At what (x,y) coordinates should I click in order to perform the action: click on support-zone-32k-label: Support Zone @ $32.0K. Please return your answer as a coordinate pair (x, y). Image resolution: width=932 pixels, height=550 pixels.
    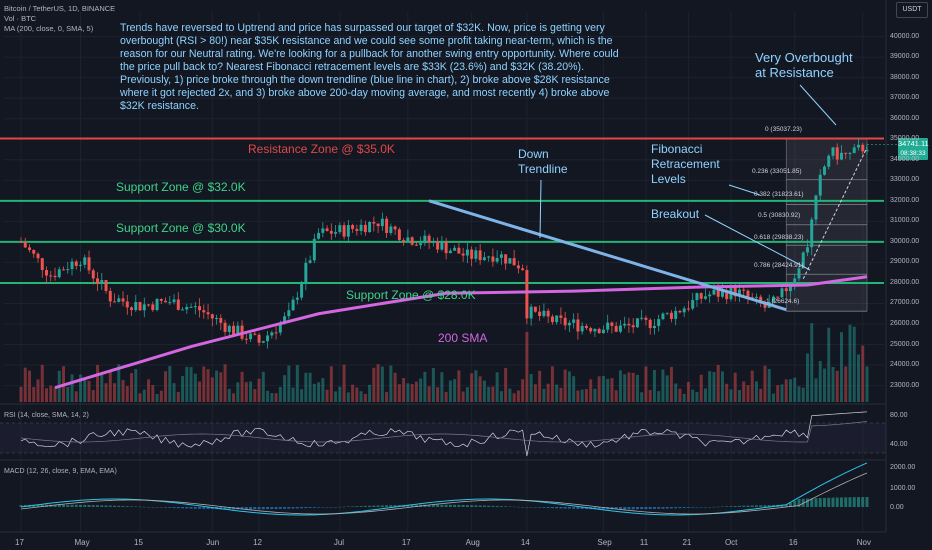
    Looking at the image, I should click on (181, 187).